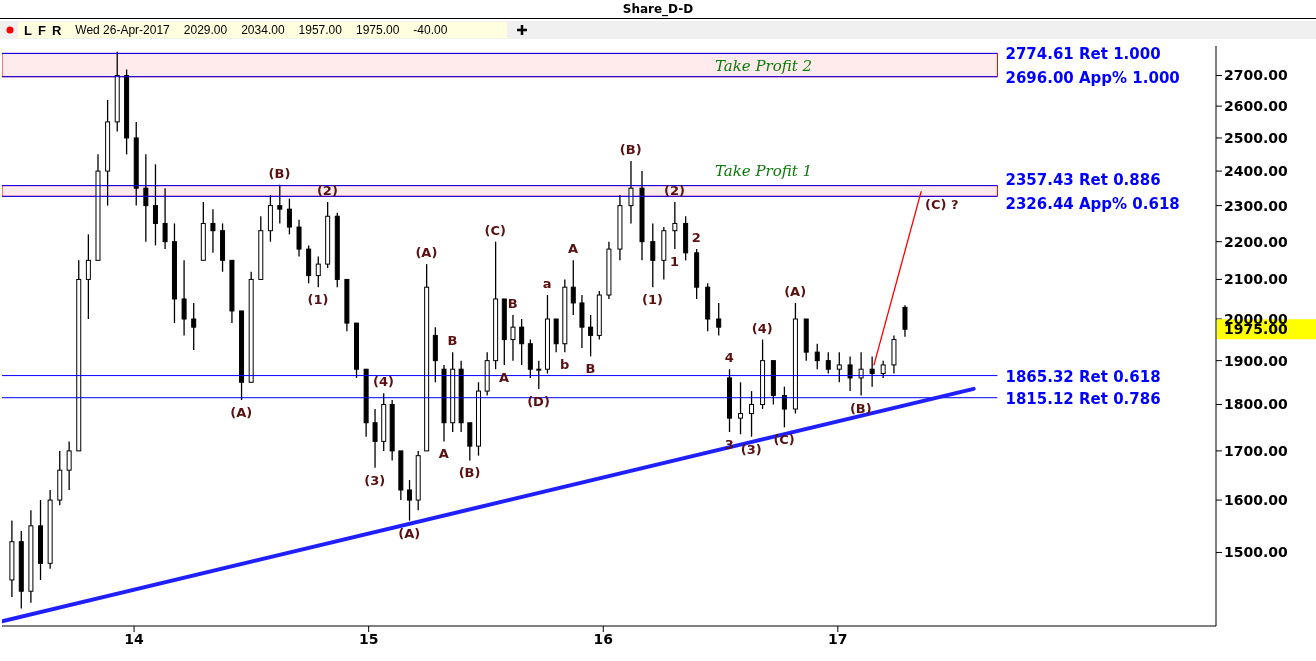  What do you see at coordinates (696, 238) in the screenshot?
I see `annotation: 2` at bounding box center [696, 238].